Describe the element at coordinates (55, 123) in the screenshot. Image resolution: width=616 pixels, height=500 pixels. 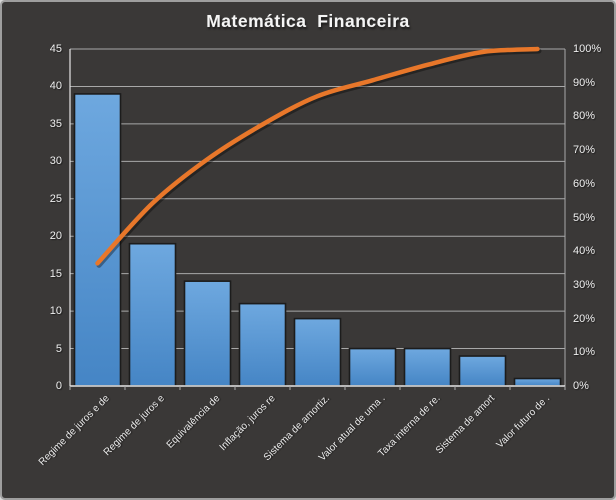
I see `left-axis-tick-label: 35` at that location.